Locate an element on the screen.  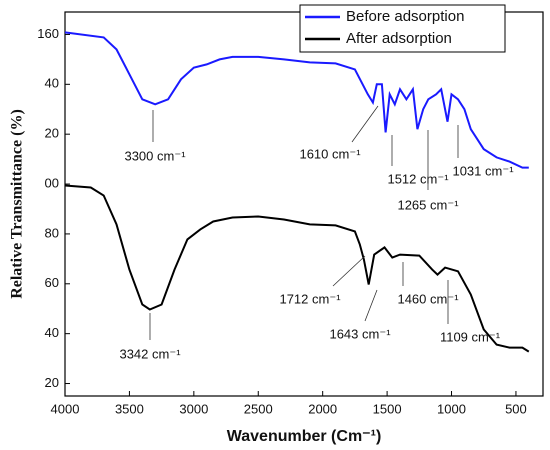
x-tick-label: 500 is located at coordinates (516, 408).